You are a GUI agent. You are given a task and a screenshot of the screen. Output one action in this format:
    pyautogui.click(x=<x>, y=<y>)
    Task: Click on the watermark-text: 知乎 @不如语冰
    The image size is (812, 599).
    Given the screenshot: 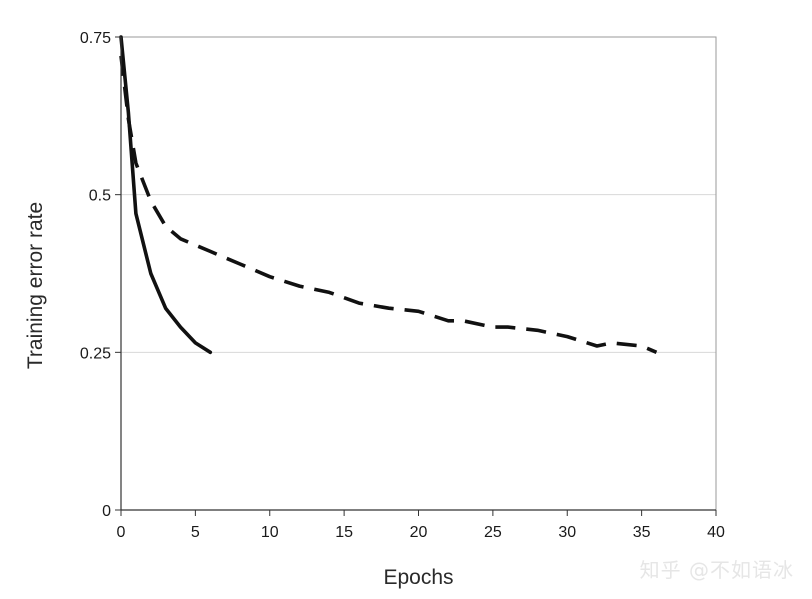 What is the action you would take?
    pyautogui.click(x=716, y=570)
    